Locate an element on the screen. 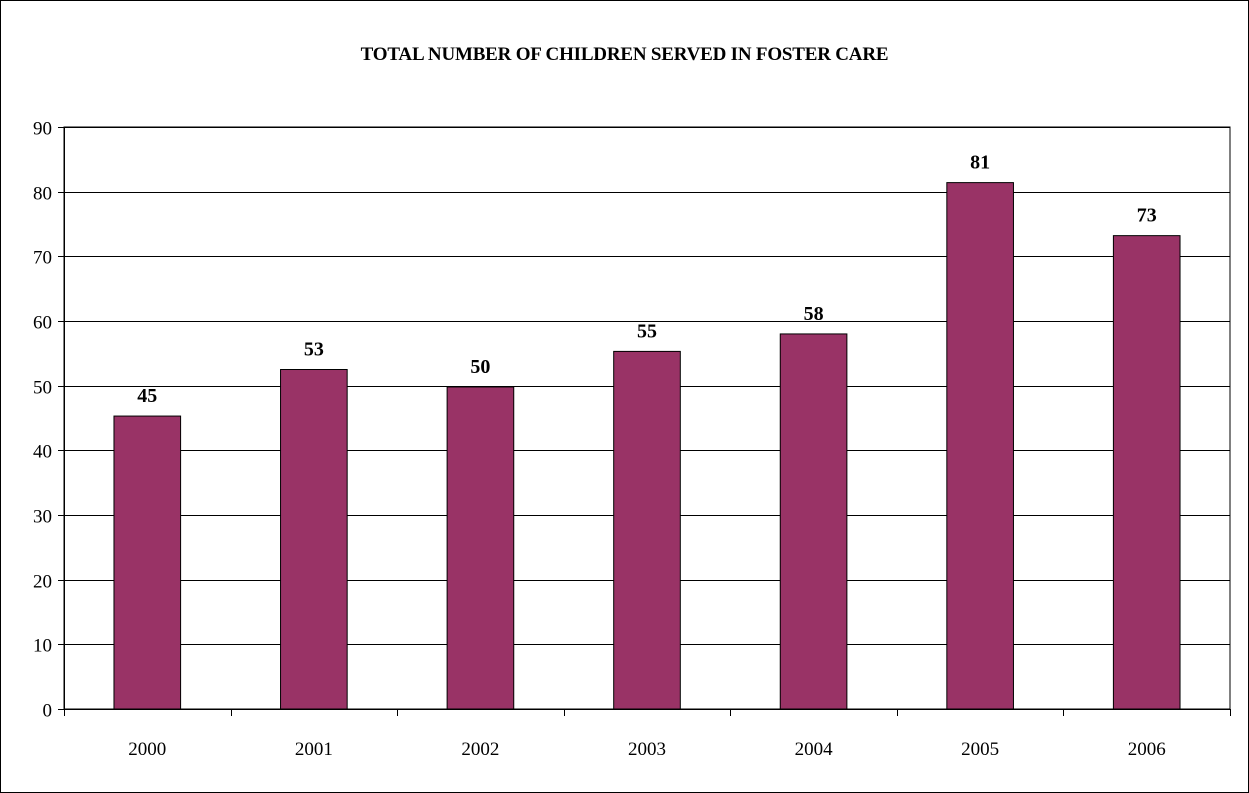 The height and width of the screenshot is (793, 1249). y-tick-label: 80 is located at coordinates (42, 194).